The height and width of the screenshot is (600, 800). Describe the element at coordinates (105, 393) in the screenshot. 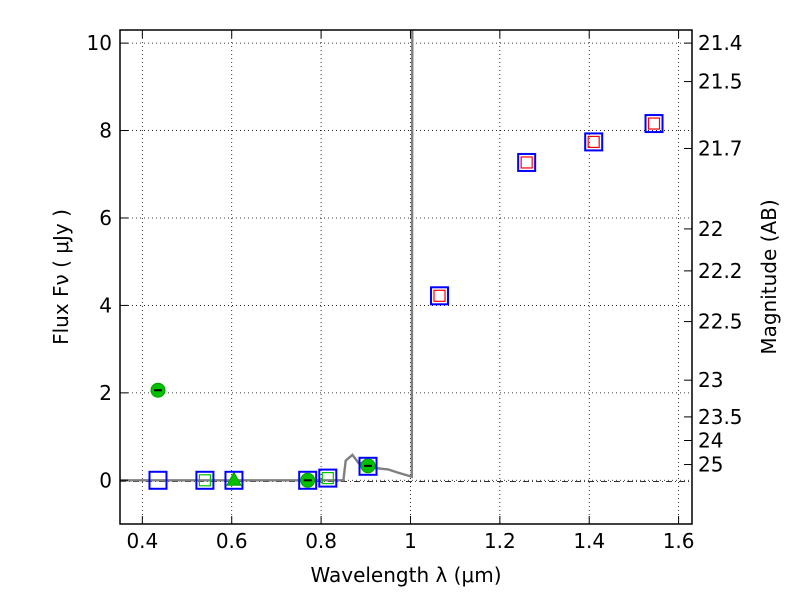

I see `y-tick-label: 2` at that location.